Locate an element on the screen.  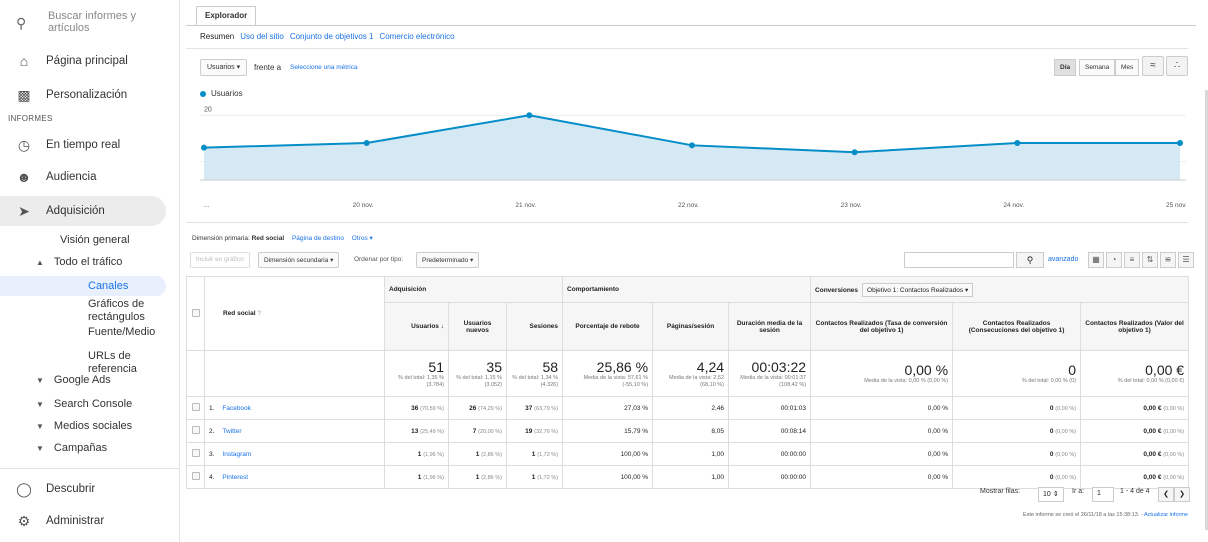
period-week: Semana is located at coordinates (1097, 67).